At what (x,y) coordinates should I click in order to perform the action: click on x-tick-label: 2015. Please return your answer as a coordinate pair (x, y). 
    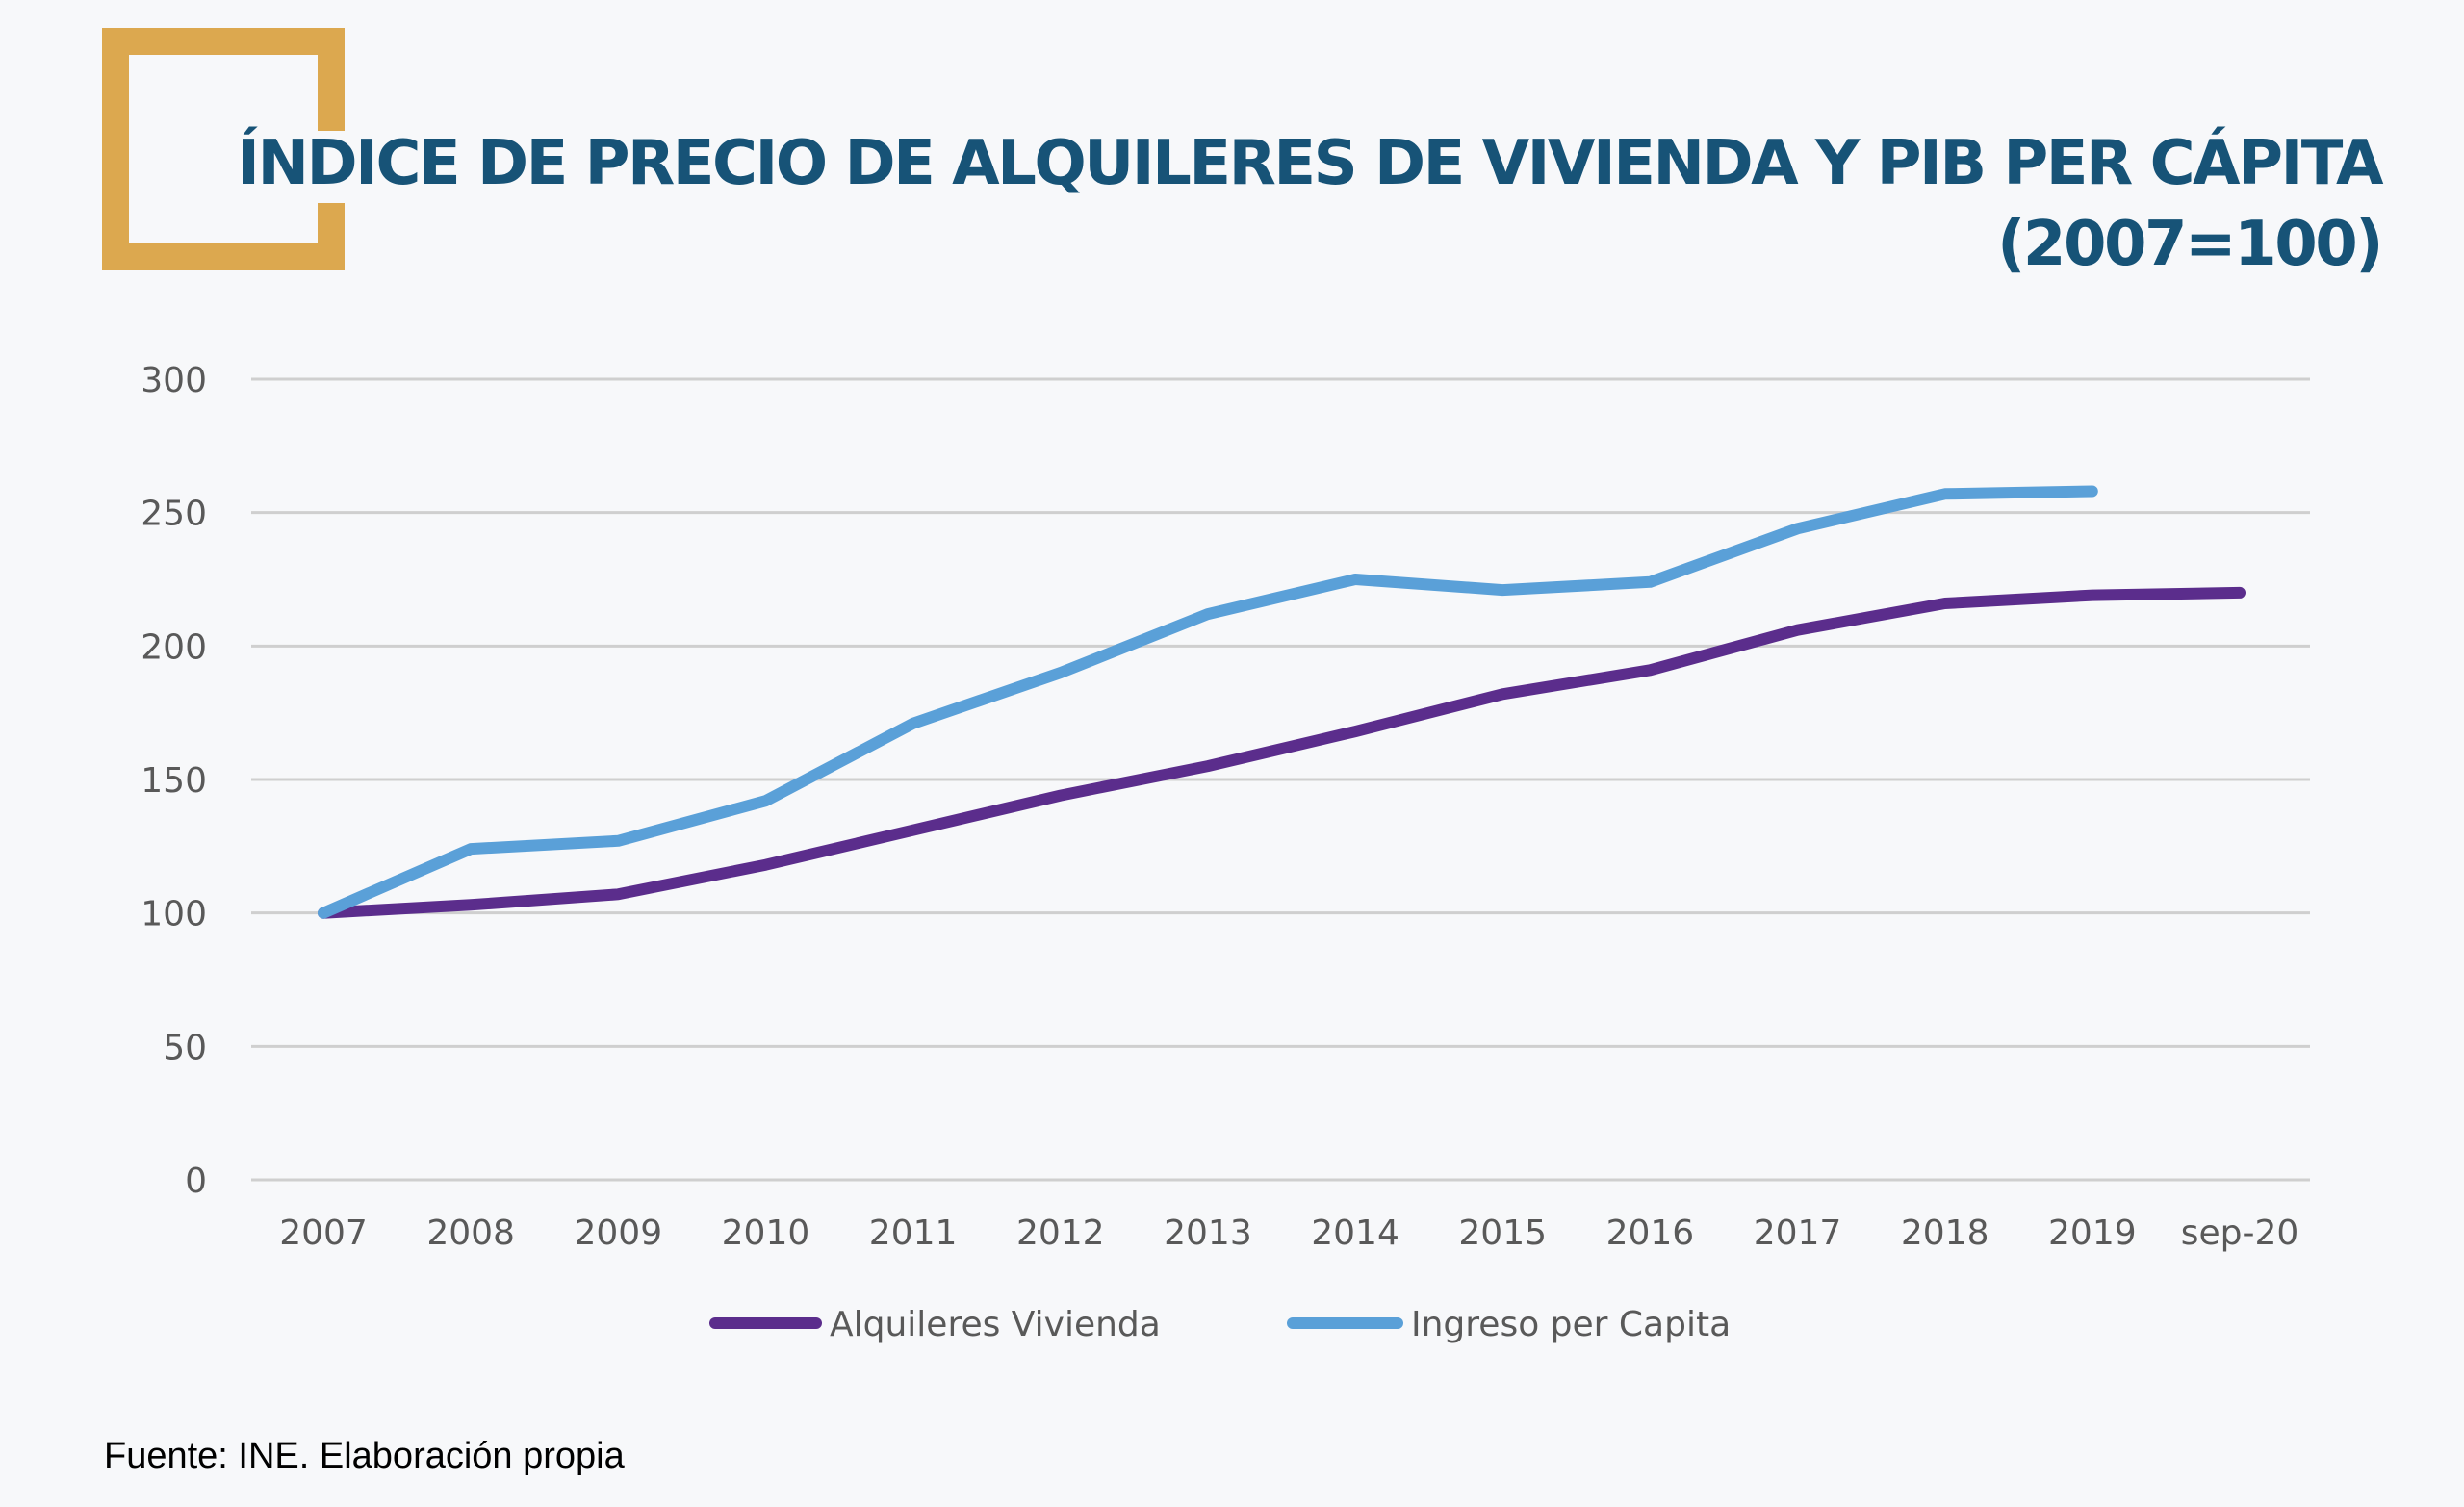
    Looking at the image, I should click on (1502, 1233).